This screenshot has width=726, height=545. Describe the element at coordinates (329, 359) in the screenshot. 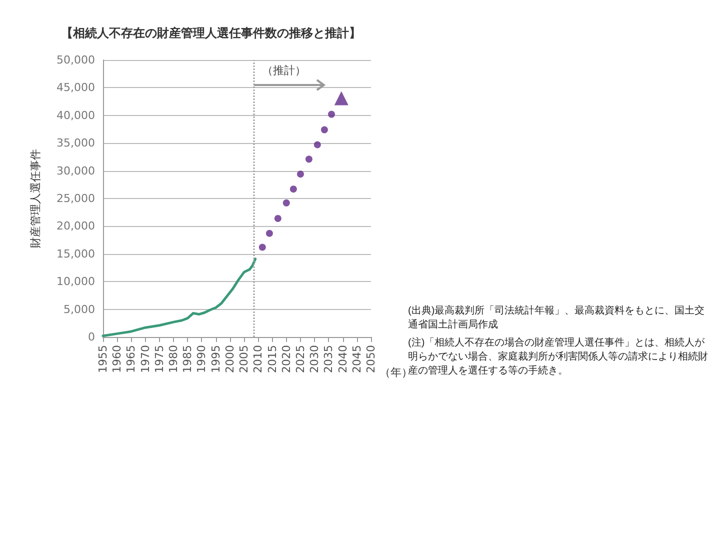

I see `x-tick-label: 2035` at that location.